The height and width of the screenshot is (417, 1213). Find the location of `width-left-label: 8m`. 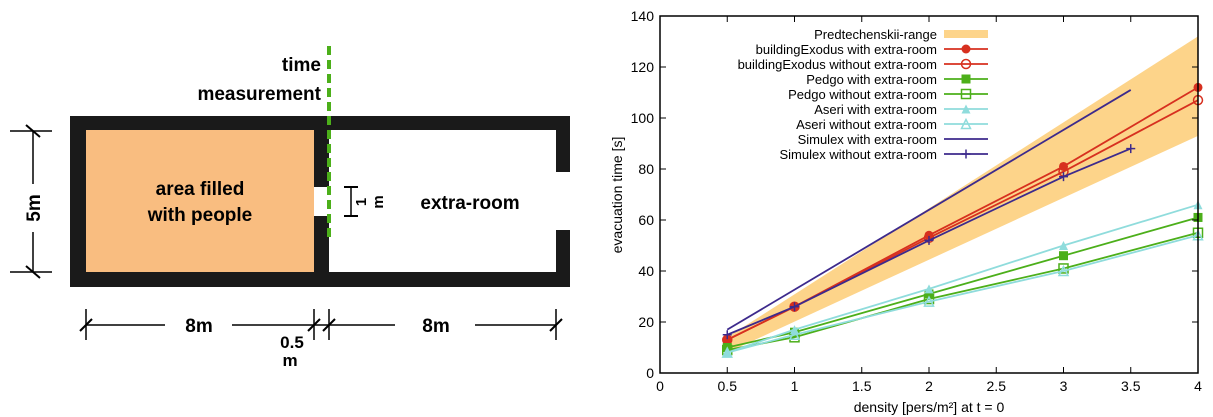

width-left-label: 8m is located at coordinates (198, 326).